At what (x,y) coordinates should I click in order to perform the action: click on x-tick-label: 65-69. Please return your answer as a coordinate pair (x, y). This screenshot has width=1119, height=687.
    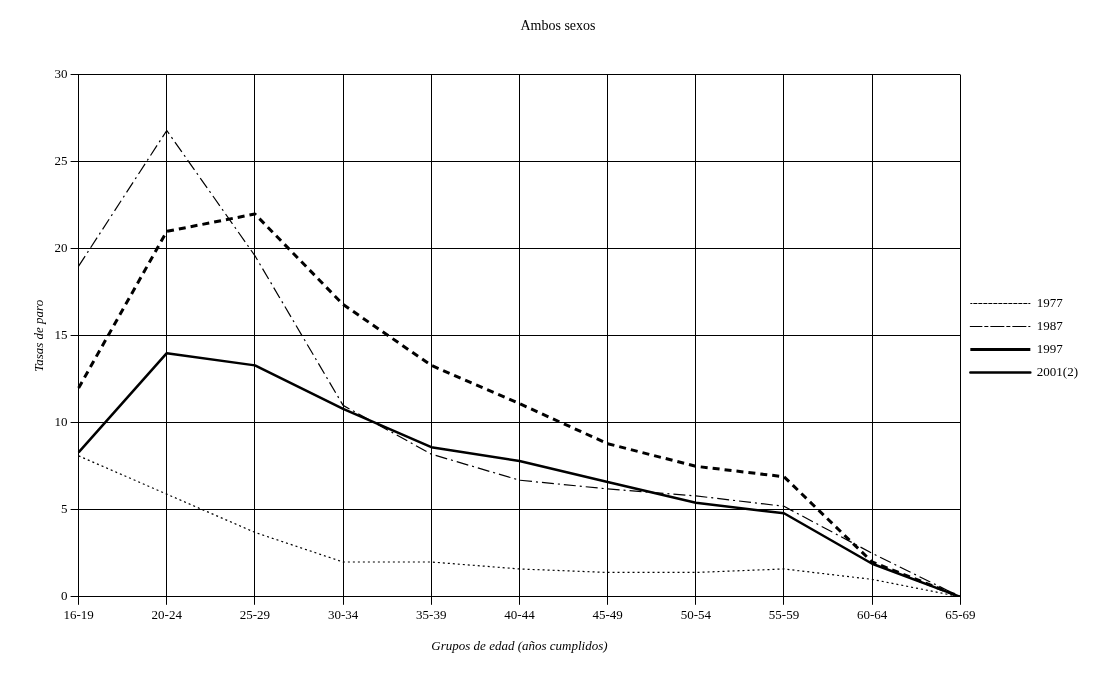
    Looking at the image, I should click on (960, 615).